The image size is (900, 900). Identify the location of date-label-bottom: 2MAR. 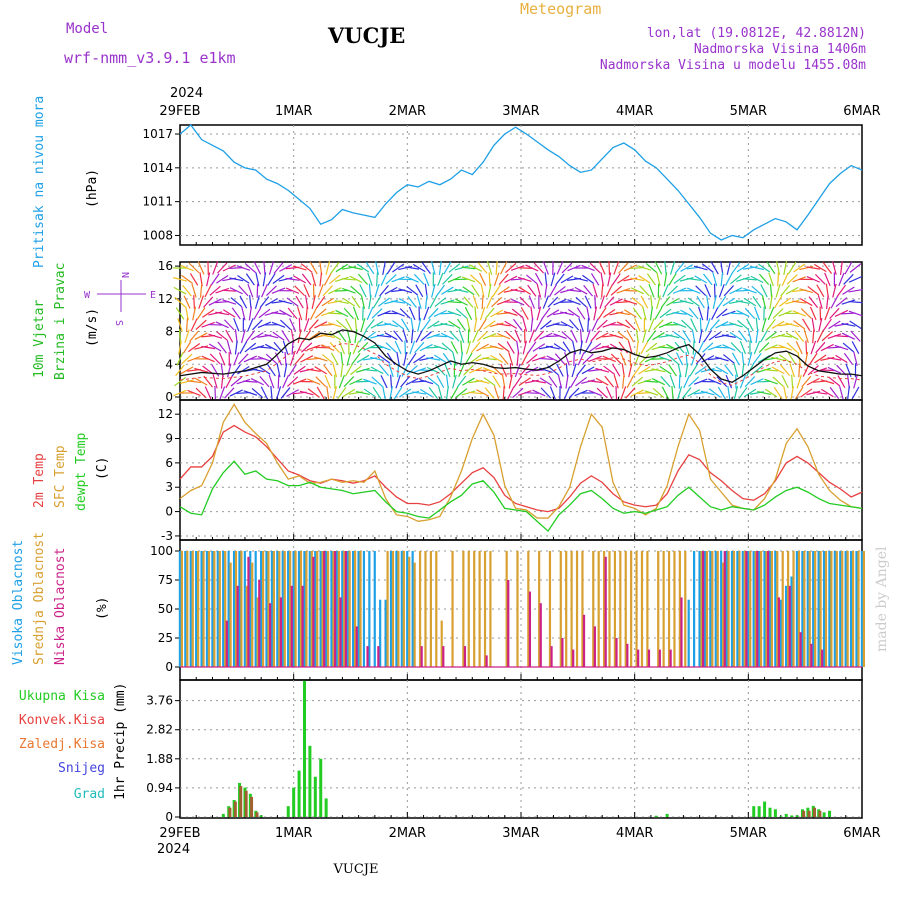
(407, 833).